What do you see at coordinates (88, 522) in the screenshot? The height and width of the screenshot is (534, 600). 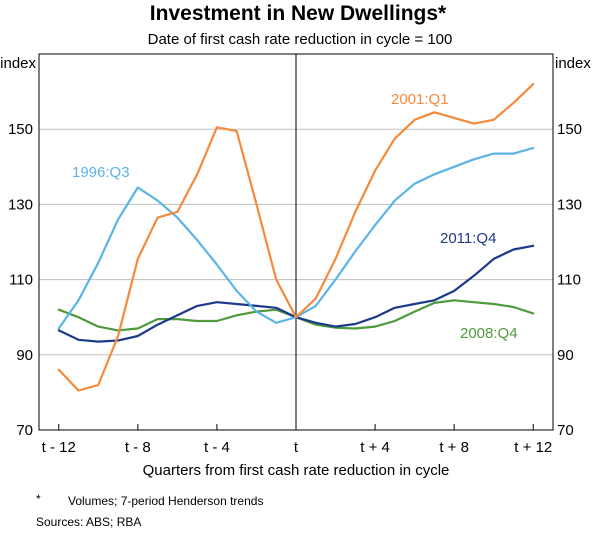 I see `sources: Sources: ABS; RBA` at bounding box center [88, 522].